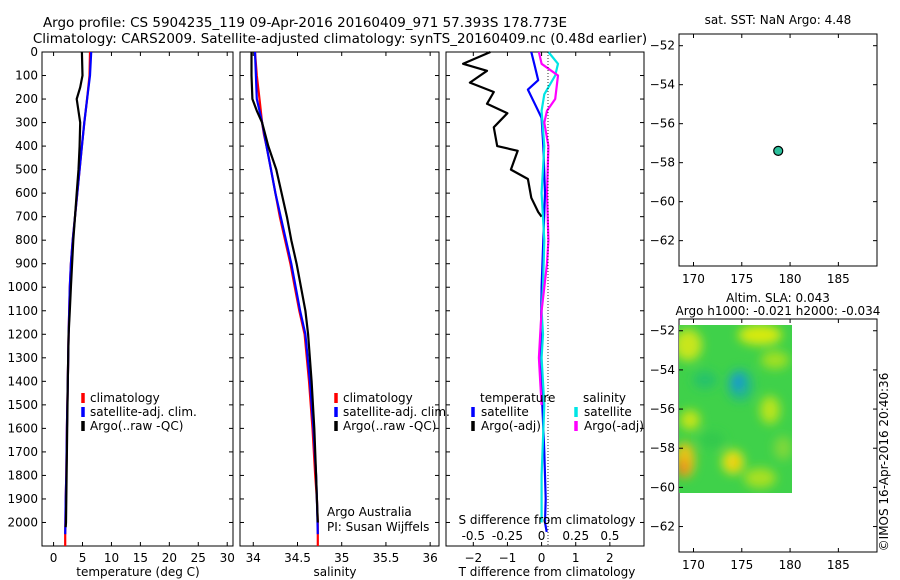 The image size is (900, 580). What do you see at coordinates (341, 558) in the screenshot?
I see `salinity-x-tick-label: 35` at bounding box center [341, 558].